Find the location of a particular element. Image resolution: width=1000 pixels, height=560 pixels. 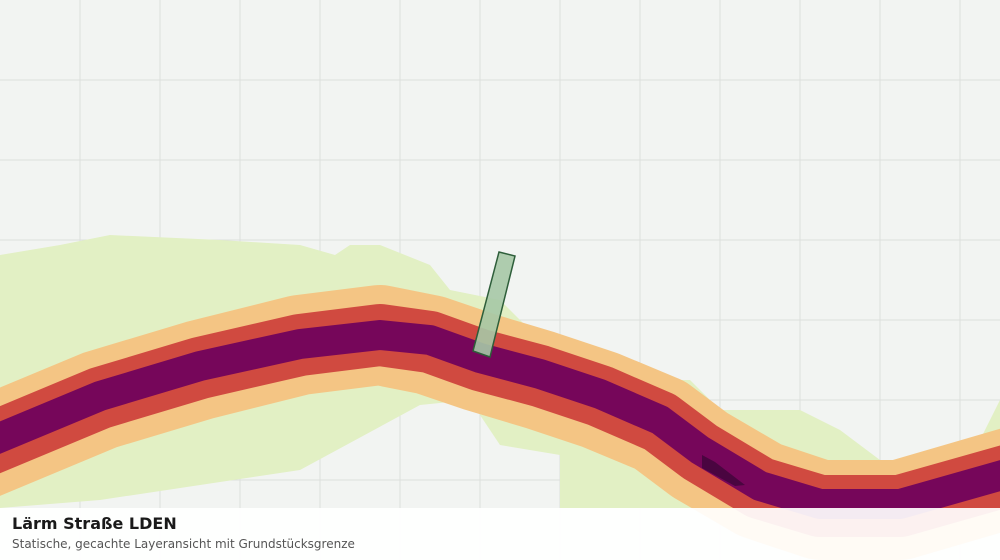

parcel-boundary is located at coordinates (494, 304).